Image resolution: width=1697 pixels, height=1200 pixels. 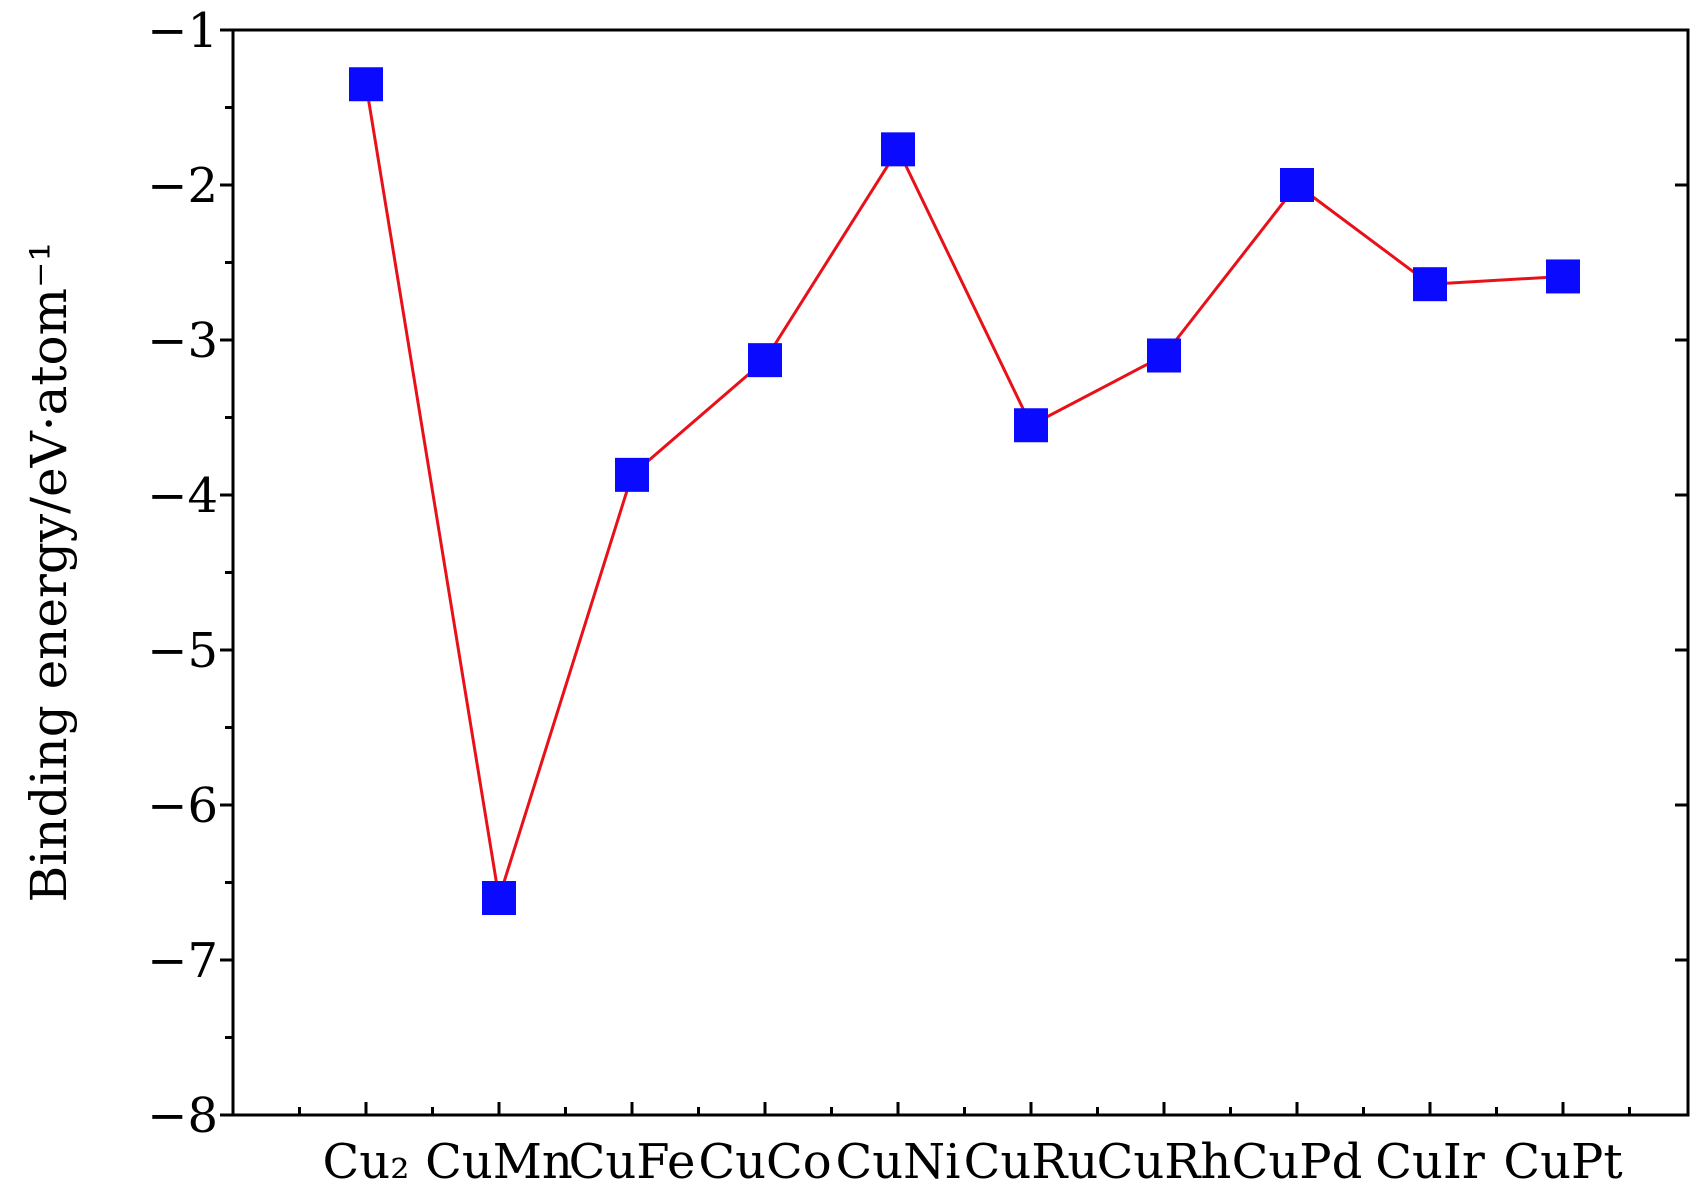 I want to click on y-tick-label: −7, so click(x=182, y=961).